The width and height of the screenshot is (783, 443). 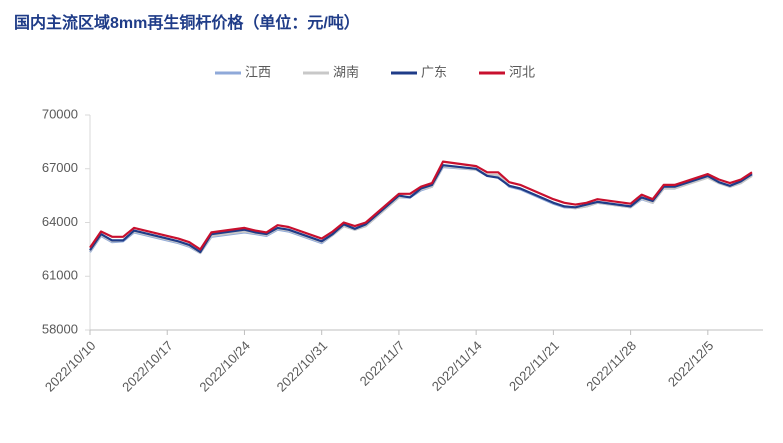 I want to click on x-tick-label: 2022/10/31, so click(x=302, y=366).